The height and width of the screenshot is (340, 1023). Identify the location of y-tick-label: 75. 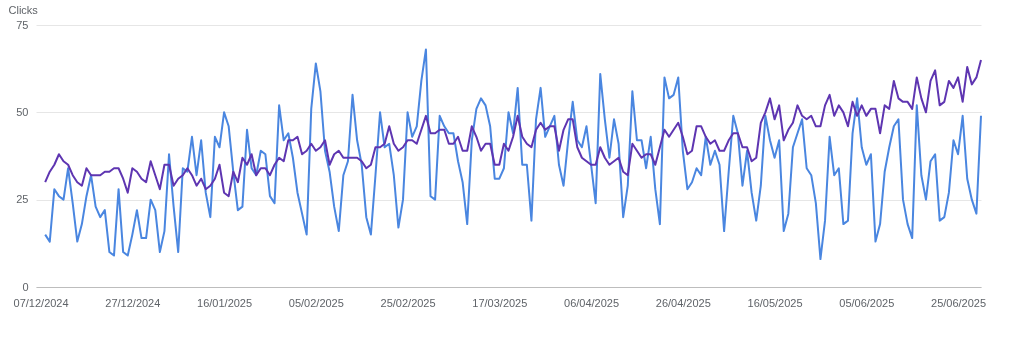
(22, 24).